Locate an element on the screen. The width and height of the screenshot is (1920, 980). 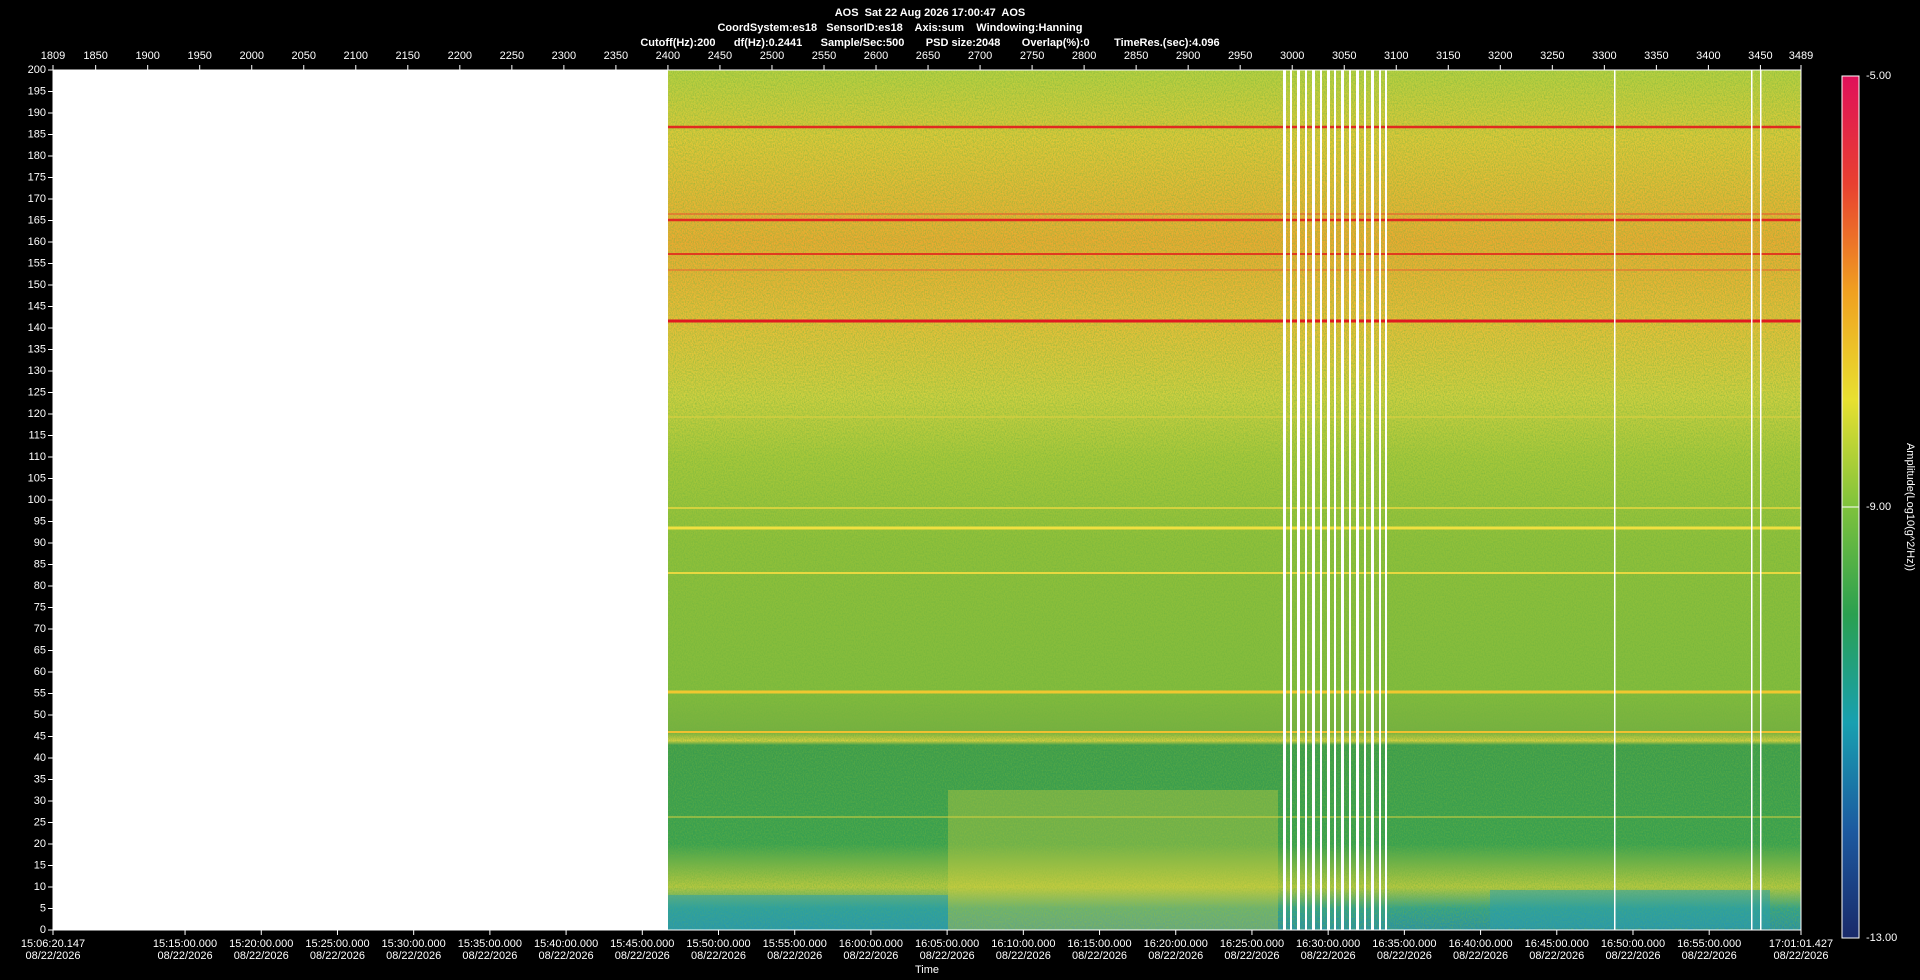
x-tick-label: 3000 is located at coordinates (1292, 56).